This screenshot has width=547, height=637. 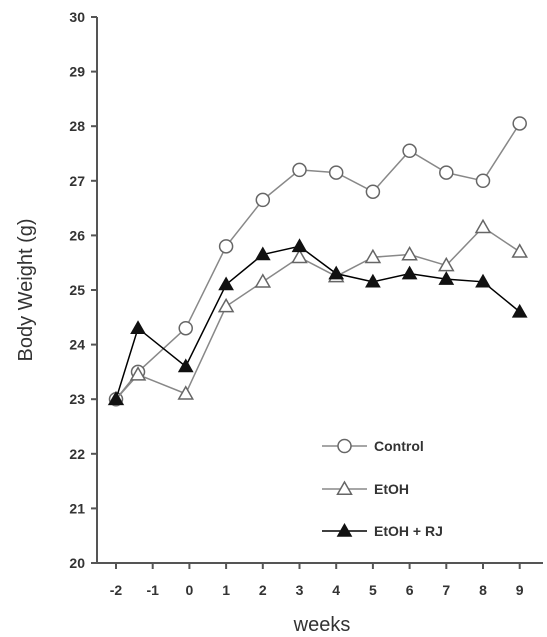 I want to click on x-tick-label: 2, so click(x=263, y=590).